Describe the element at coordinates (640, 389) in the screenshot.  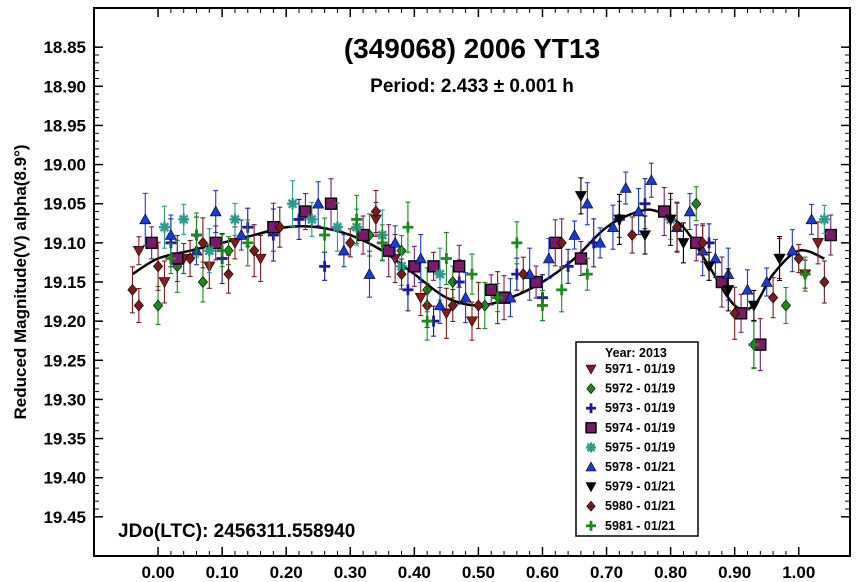
I see `legend-label: 5972 - 01/19` at that location.